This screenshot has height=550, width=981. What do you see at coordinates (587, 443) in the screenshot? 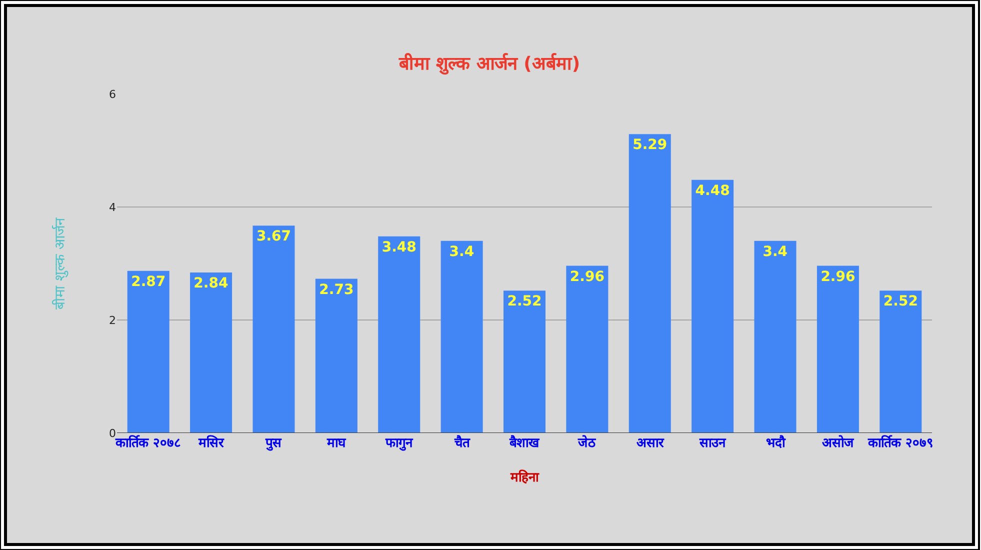
I see `x-tick-label: जेठ` at bounding box center [587, 443].